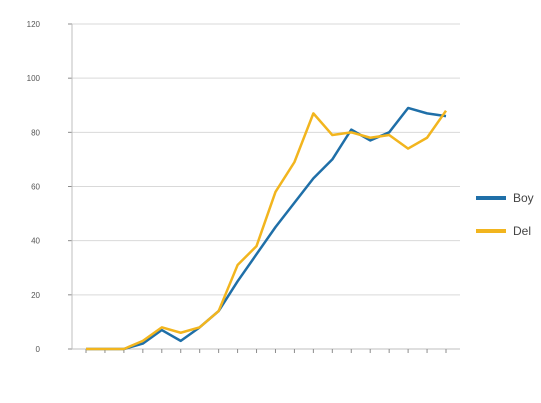 The image size is (541, 403). What do you see at coordinates (35, 132) in the screenshot?
I see `y-tick-label: 80` at bounding box center [35, 132].